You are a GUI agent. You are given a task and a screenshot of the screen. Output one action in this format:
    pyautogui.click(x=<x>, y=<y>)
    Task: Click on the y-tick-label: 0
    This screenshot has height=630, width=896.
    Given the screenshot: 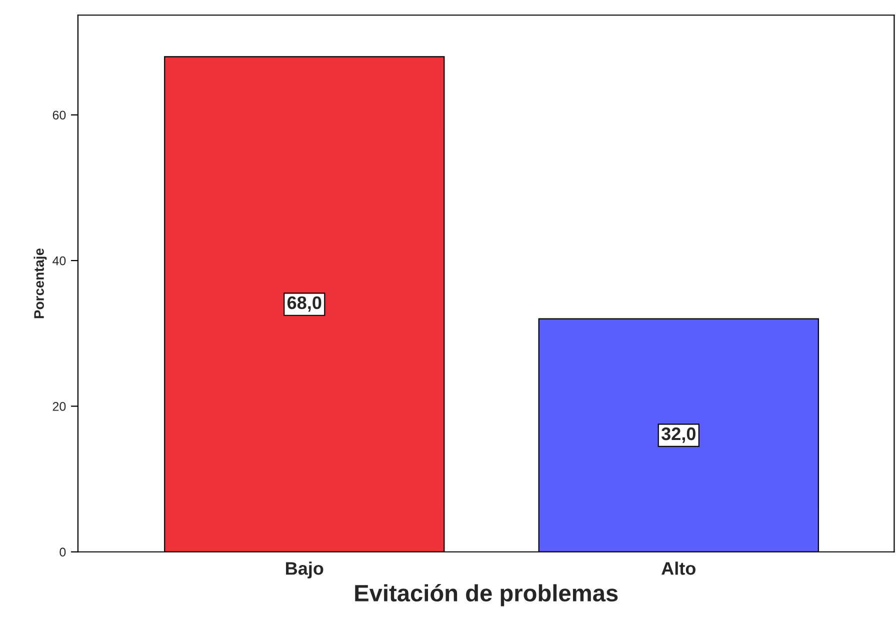 What is the action you would take?
    pyautogui.click(x=63, y=552)
    